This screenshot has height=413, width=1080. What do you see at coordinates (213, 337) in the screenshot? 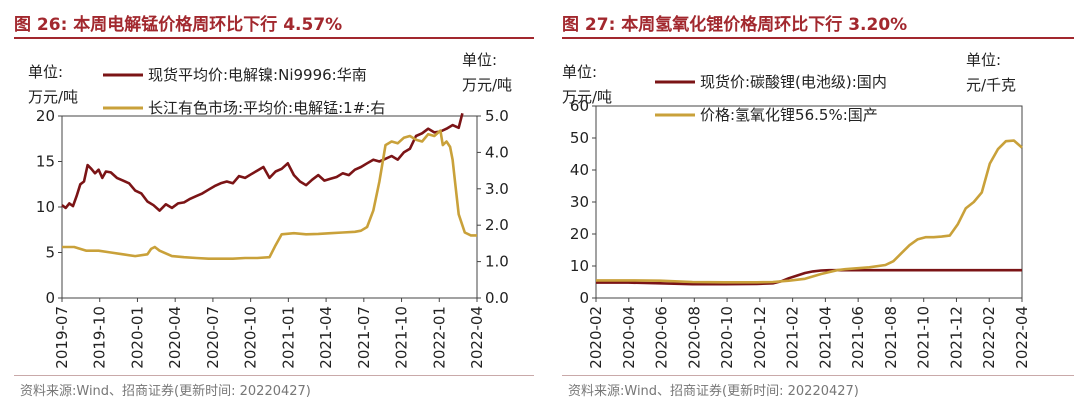
I see `x-tick-label: 2020-07` at bounding box center [213, 337].